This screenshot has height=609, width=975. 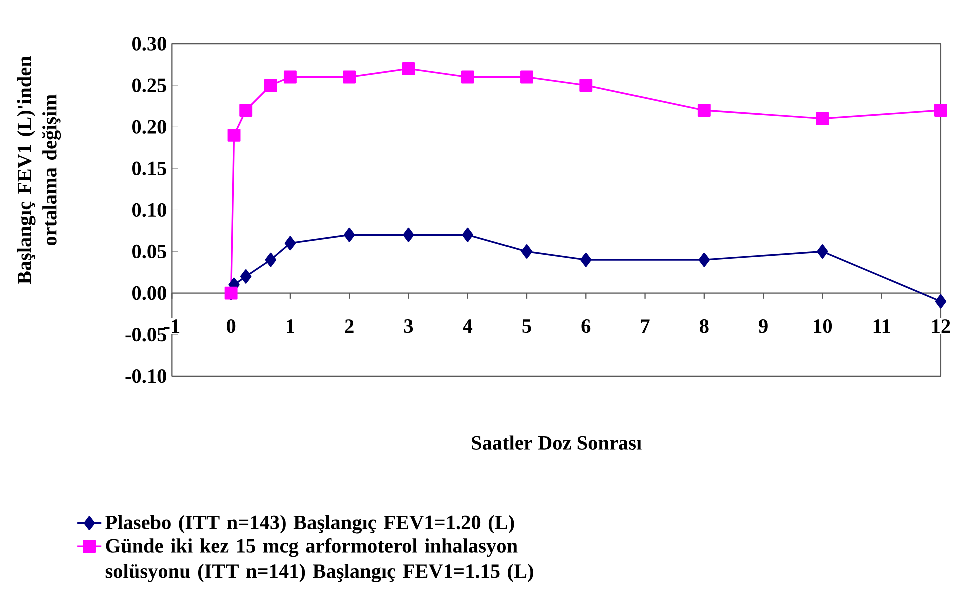 I want to click on legend-label: Günde iki kez 15 mcg arformoterol inhalasyon solüsyonu (ITT n=141) Başlangıç FEV1=1.15 (L), so click(x=320, y=560).